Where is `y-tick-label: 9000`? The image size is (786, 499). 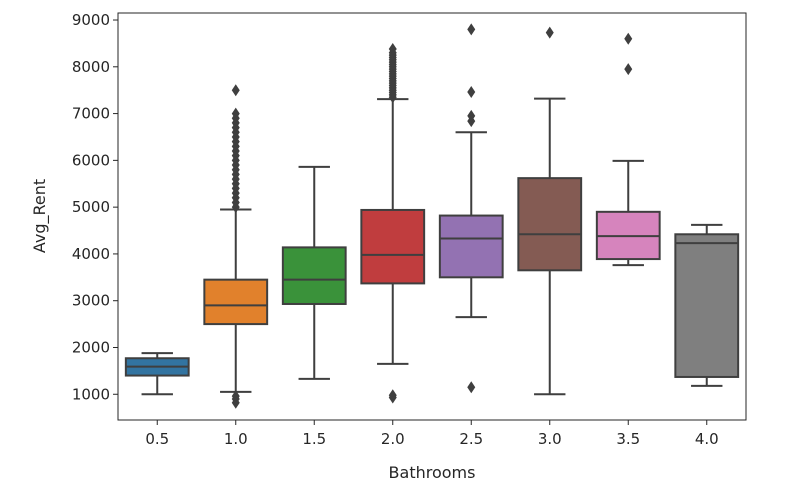 y-tick-label: 9000 is located at coordinates (91, 20).